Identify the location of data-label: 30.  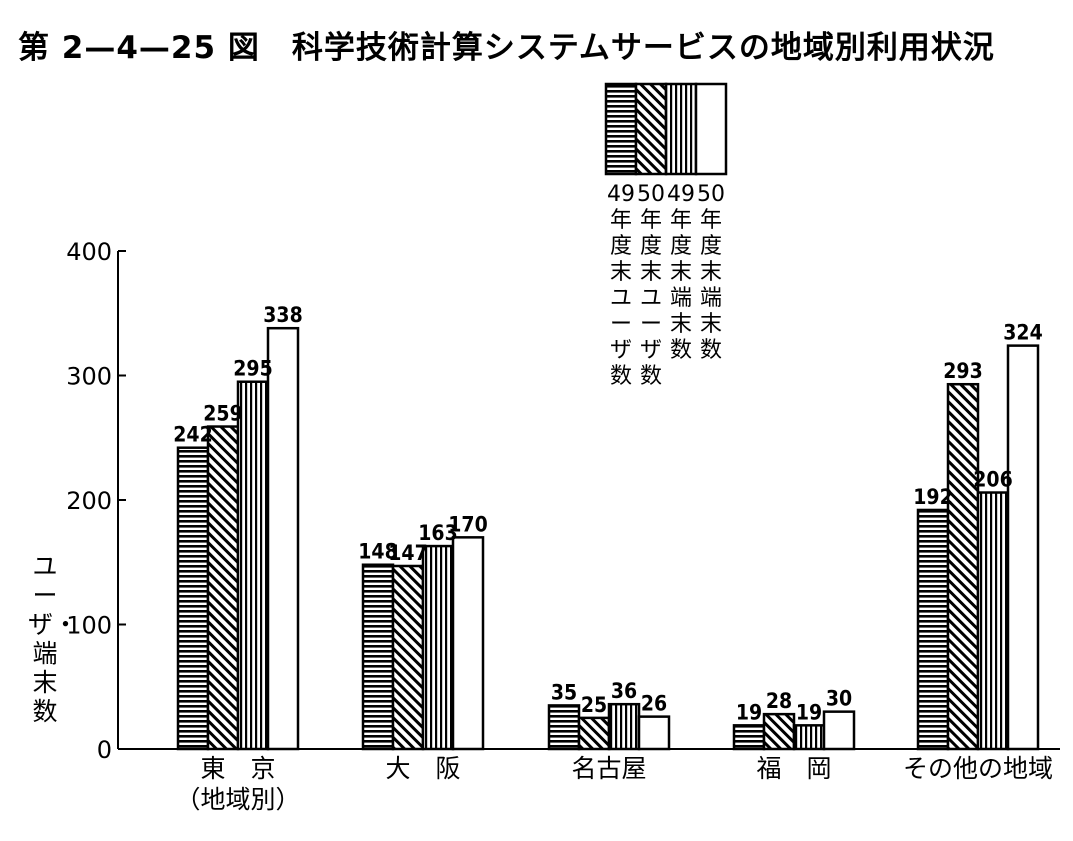
(839, 699).